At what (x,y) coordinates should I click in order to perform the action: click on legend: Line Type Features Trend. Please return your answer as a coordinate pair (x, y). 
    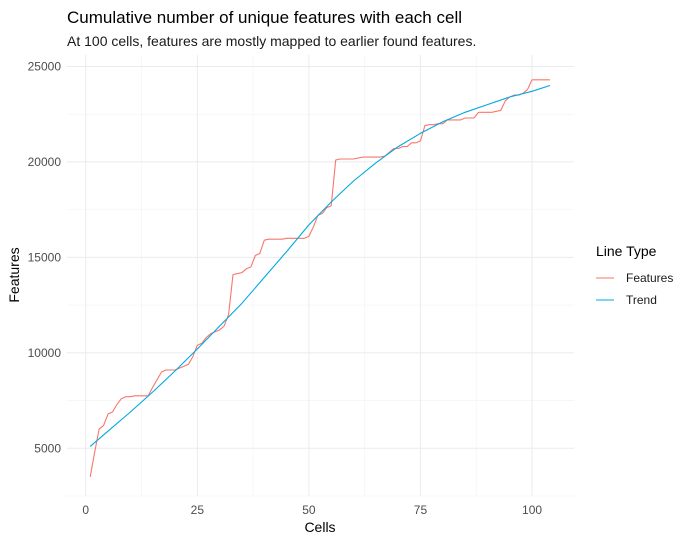
    Looking at the image, I should click on (634, 275).